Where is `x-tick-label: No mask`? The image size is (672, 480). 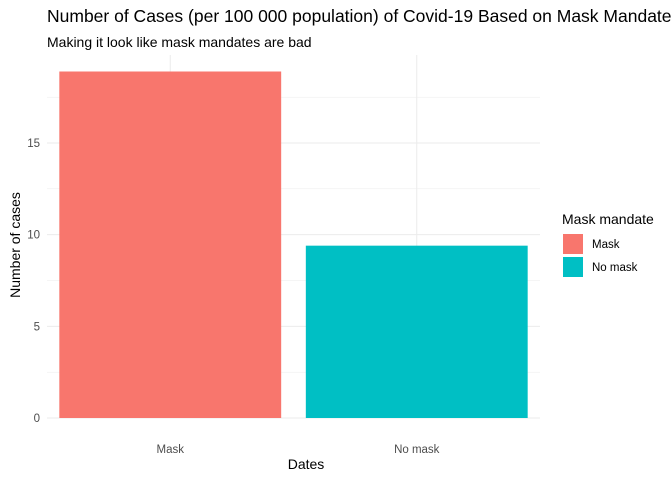 x-tick-label: No mask is located at coordinates (417, 450).